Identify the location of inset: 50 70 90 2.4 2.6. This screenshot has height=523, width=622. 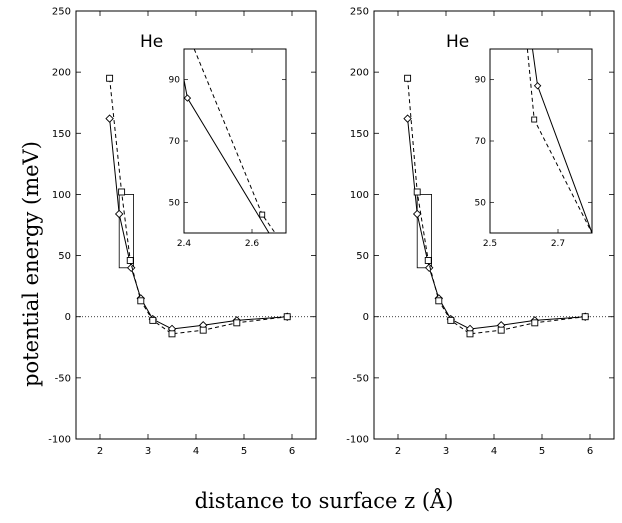
(228, 148).